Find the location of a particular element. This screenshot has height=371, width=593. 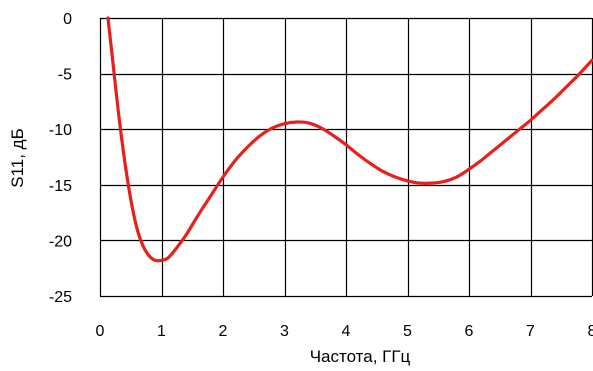

x-tick-label: 4 is located at coordinates (346, 331).